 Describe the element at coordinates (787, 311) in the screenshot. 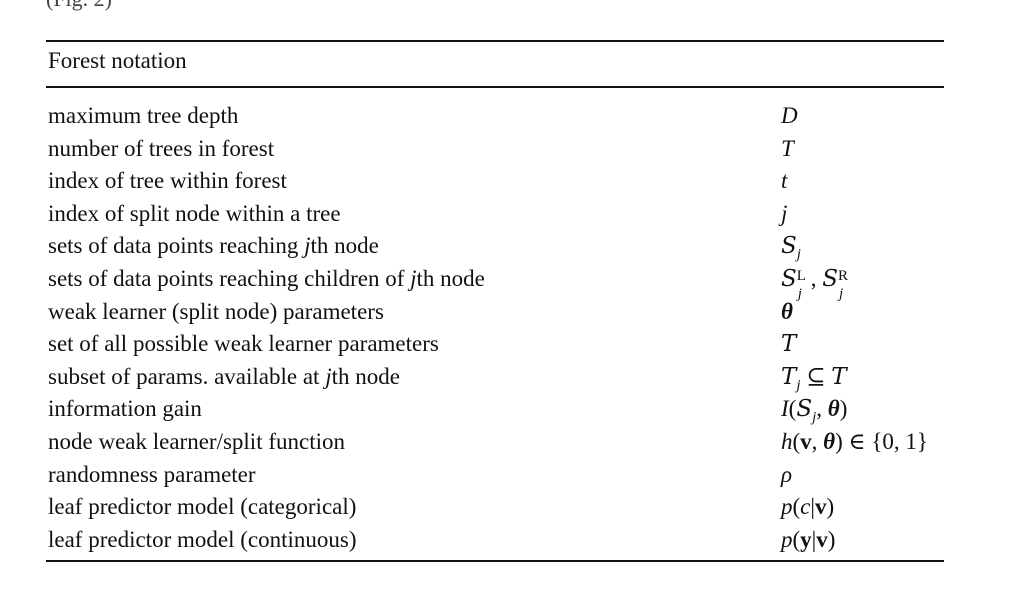

I see `row-symbol: θ` at that location.